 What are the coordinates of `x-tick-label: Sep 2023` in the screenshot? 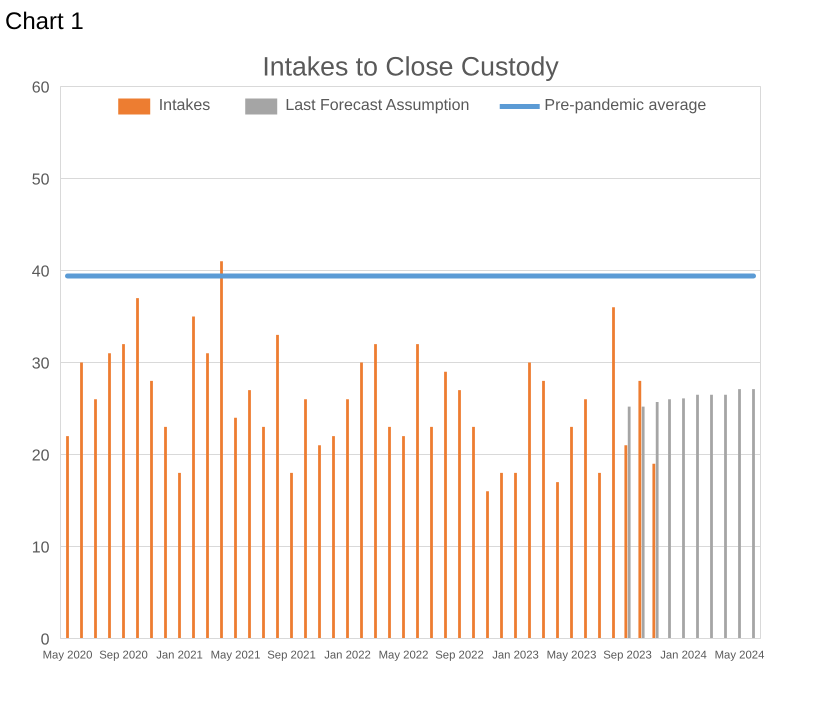 It's located at (627, 656).